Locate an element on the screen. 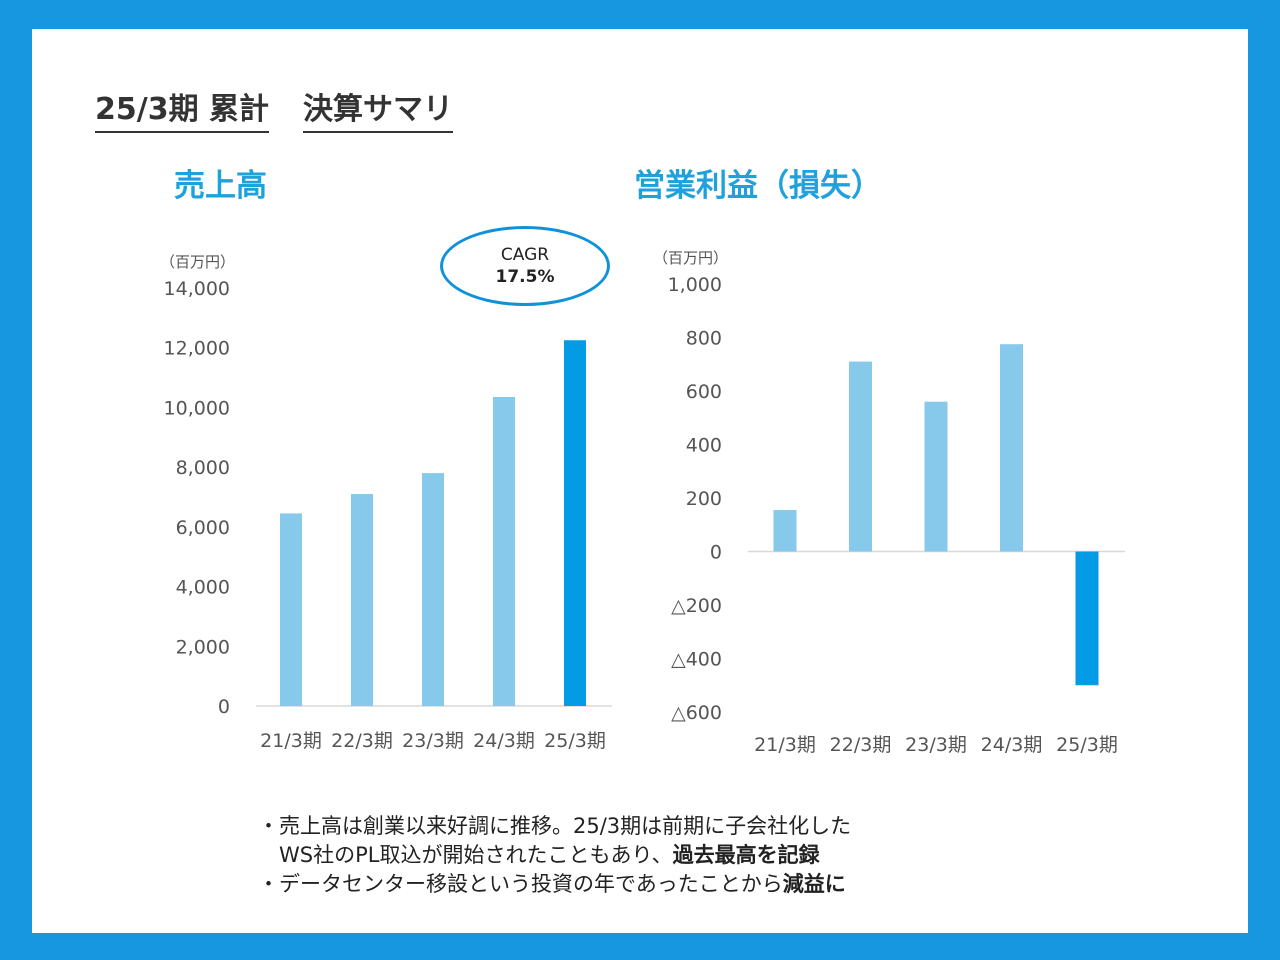  y-tick-label: 800 is located at coordinates (704, 339).